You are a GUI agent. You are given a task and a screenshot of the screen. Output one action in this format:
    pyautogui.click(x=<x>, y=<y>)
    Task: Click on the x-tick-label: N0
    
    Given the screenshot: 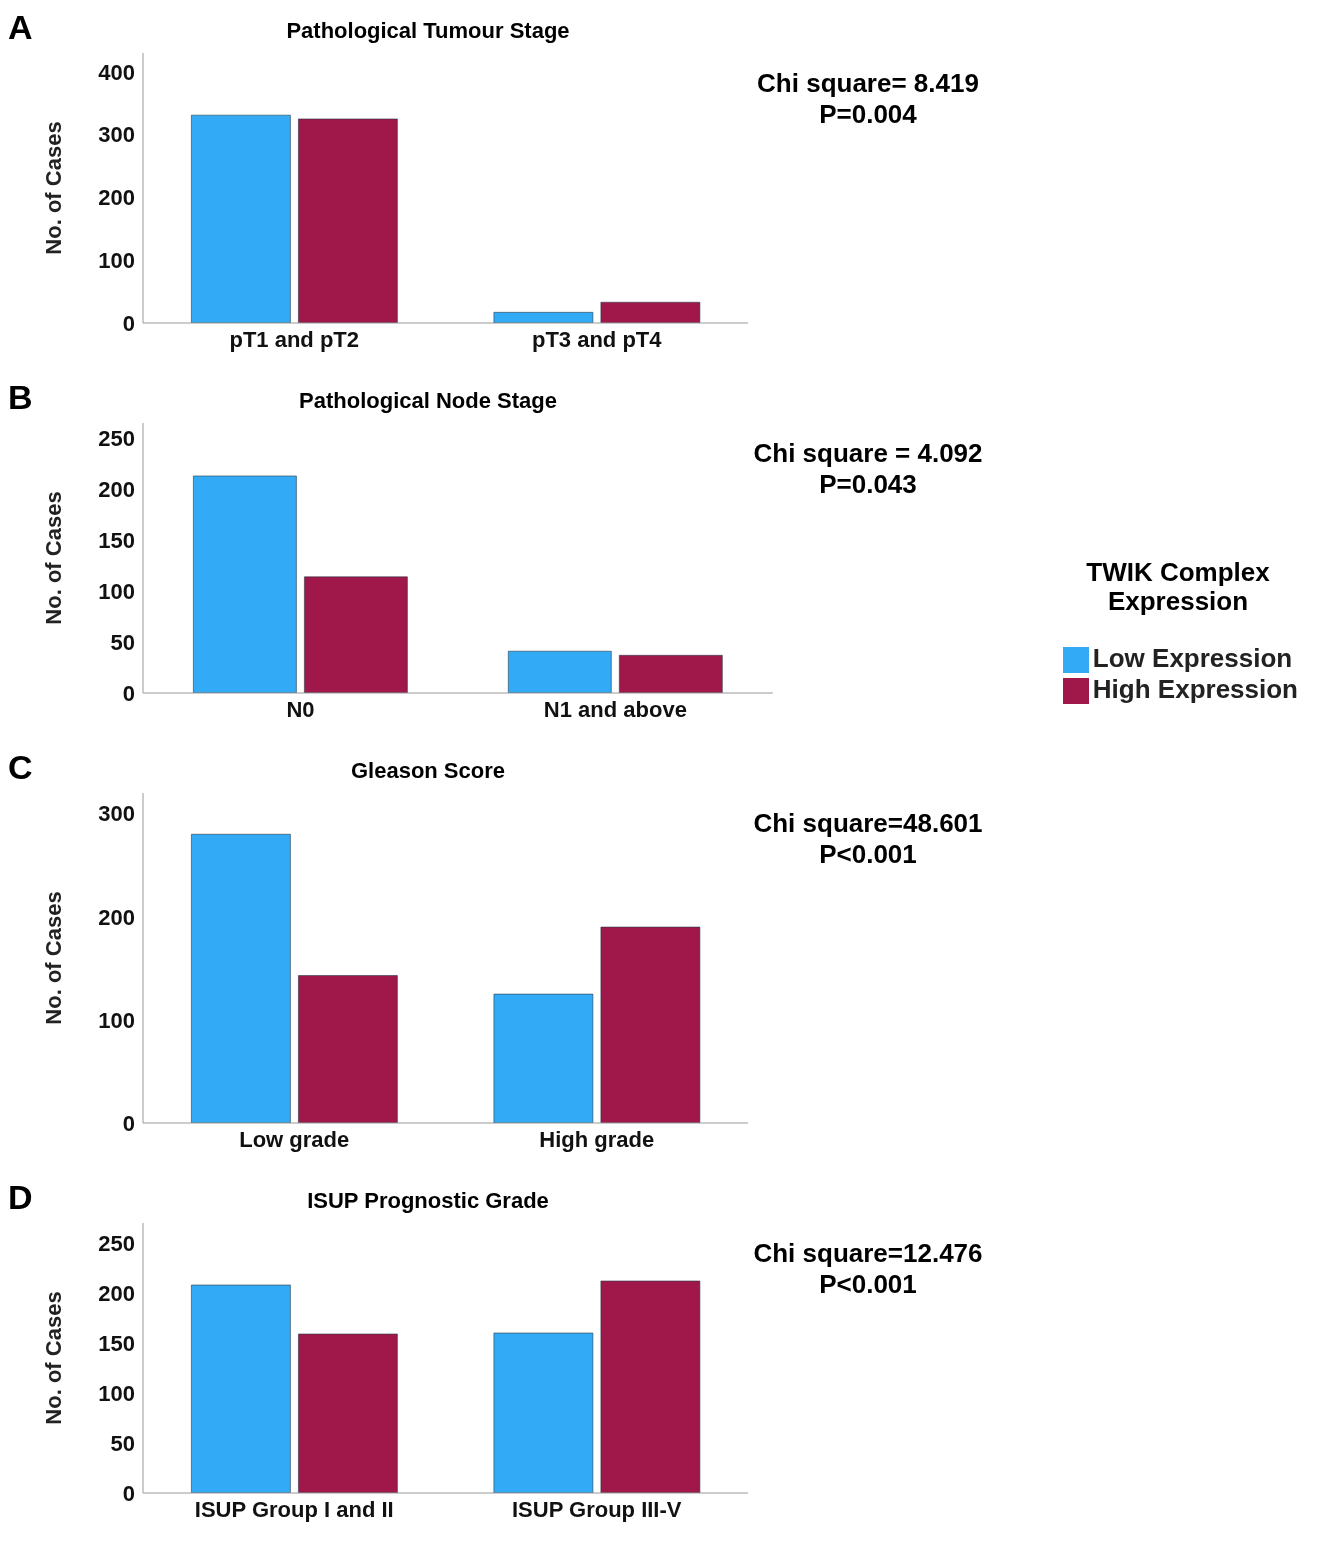 What is the action you would take?
    pyautogui.click(x=300, y=709)
    